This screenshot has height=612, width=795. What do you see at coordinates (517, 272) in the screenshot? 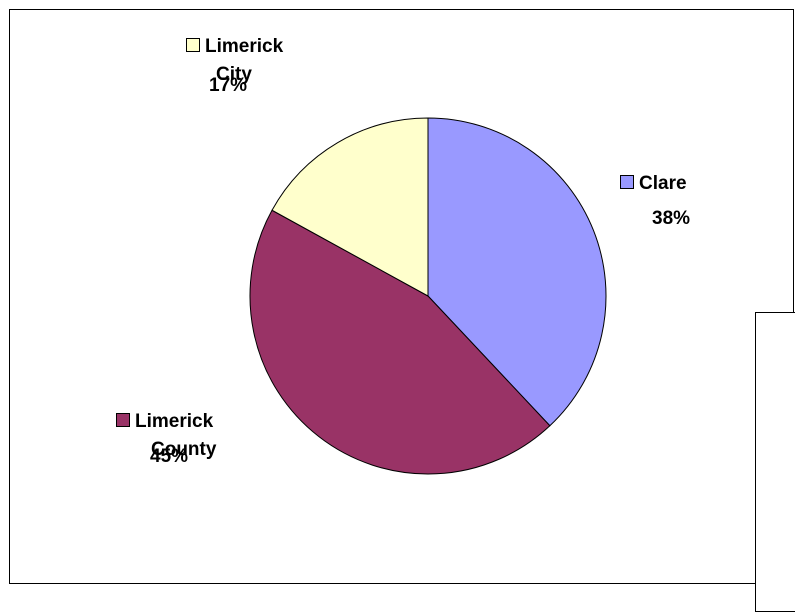
I see `pie-slice-clare` at bounding box center [517, 272].